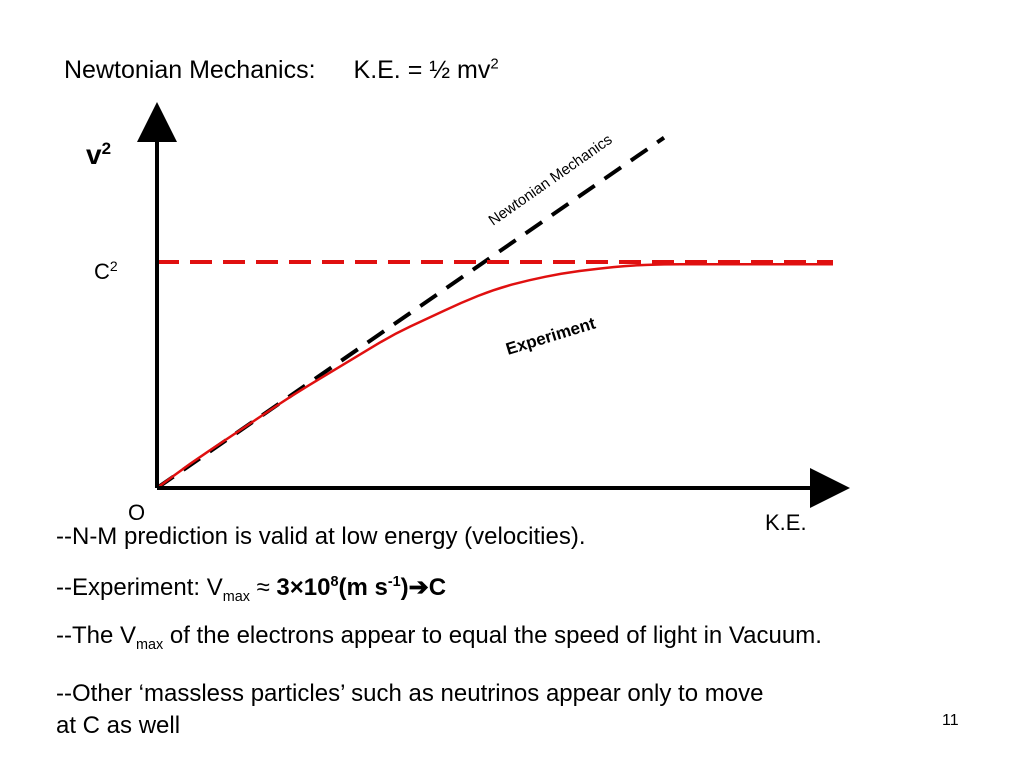  Describe the element at coordinates (494, 64) in the screenshot. I see `title-formula-exponent: 2` at that location.